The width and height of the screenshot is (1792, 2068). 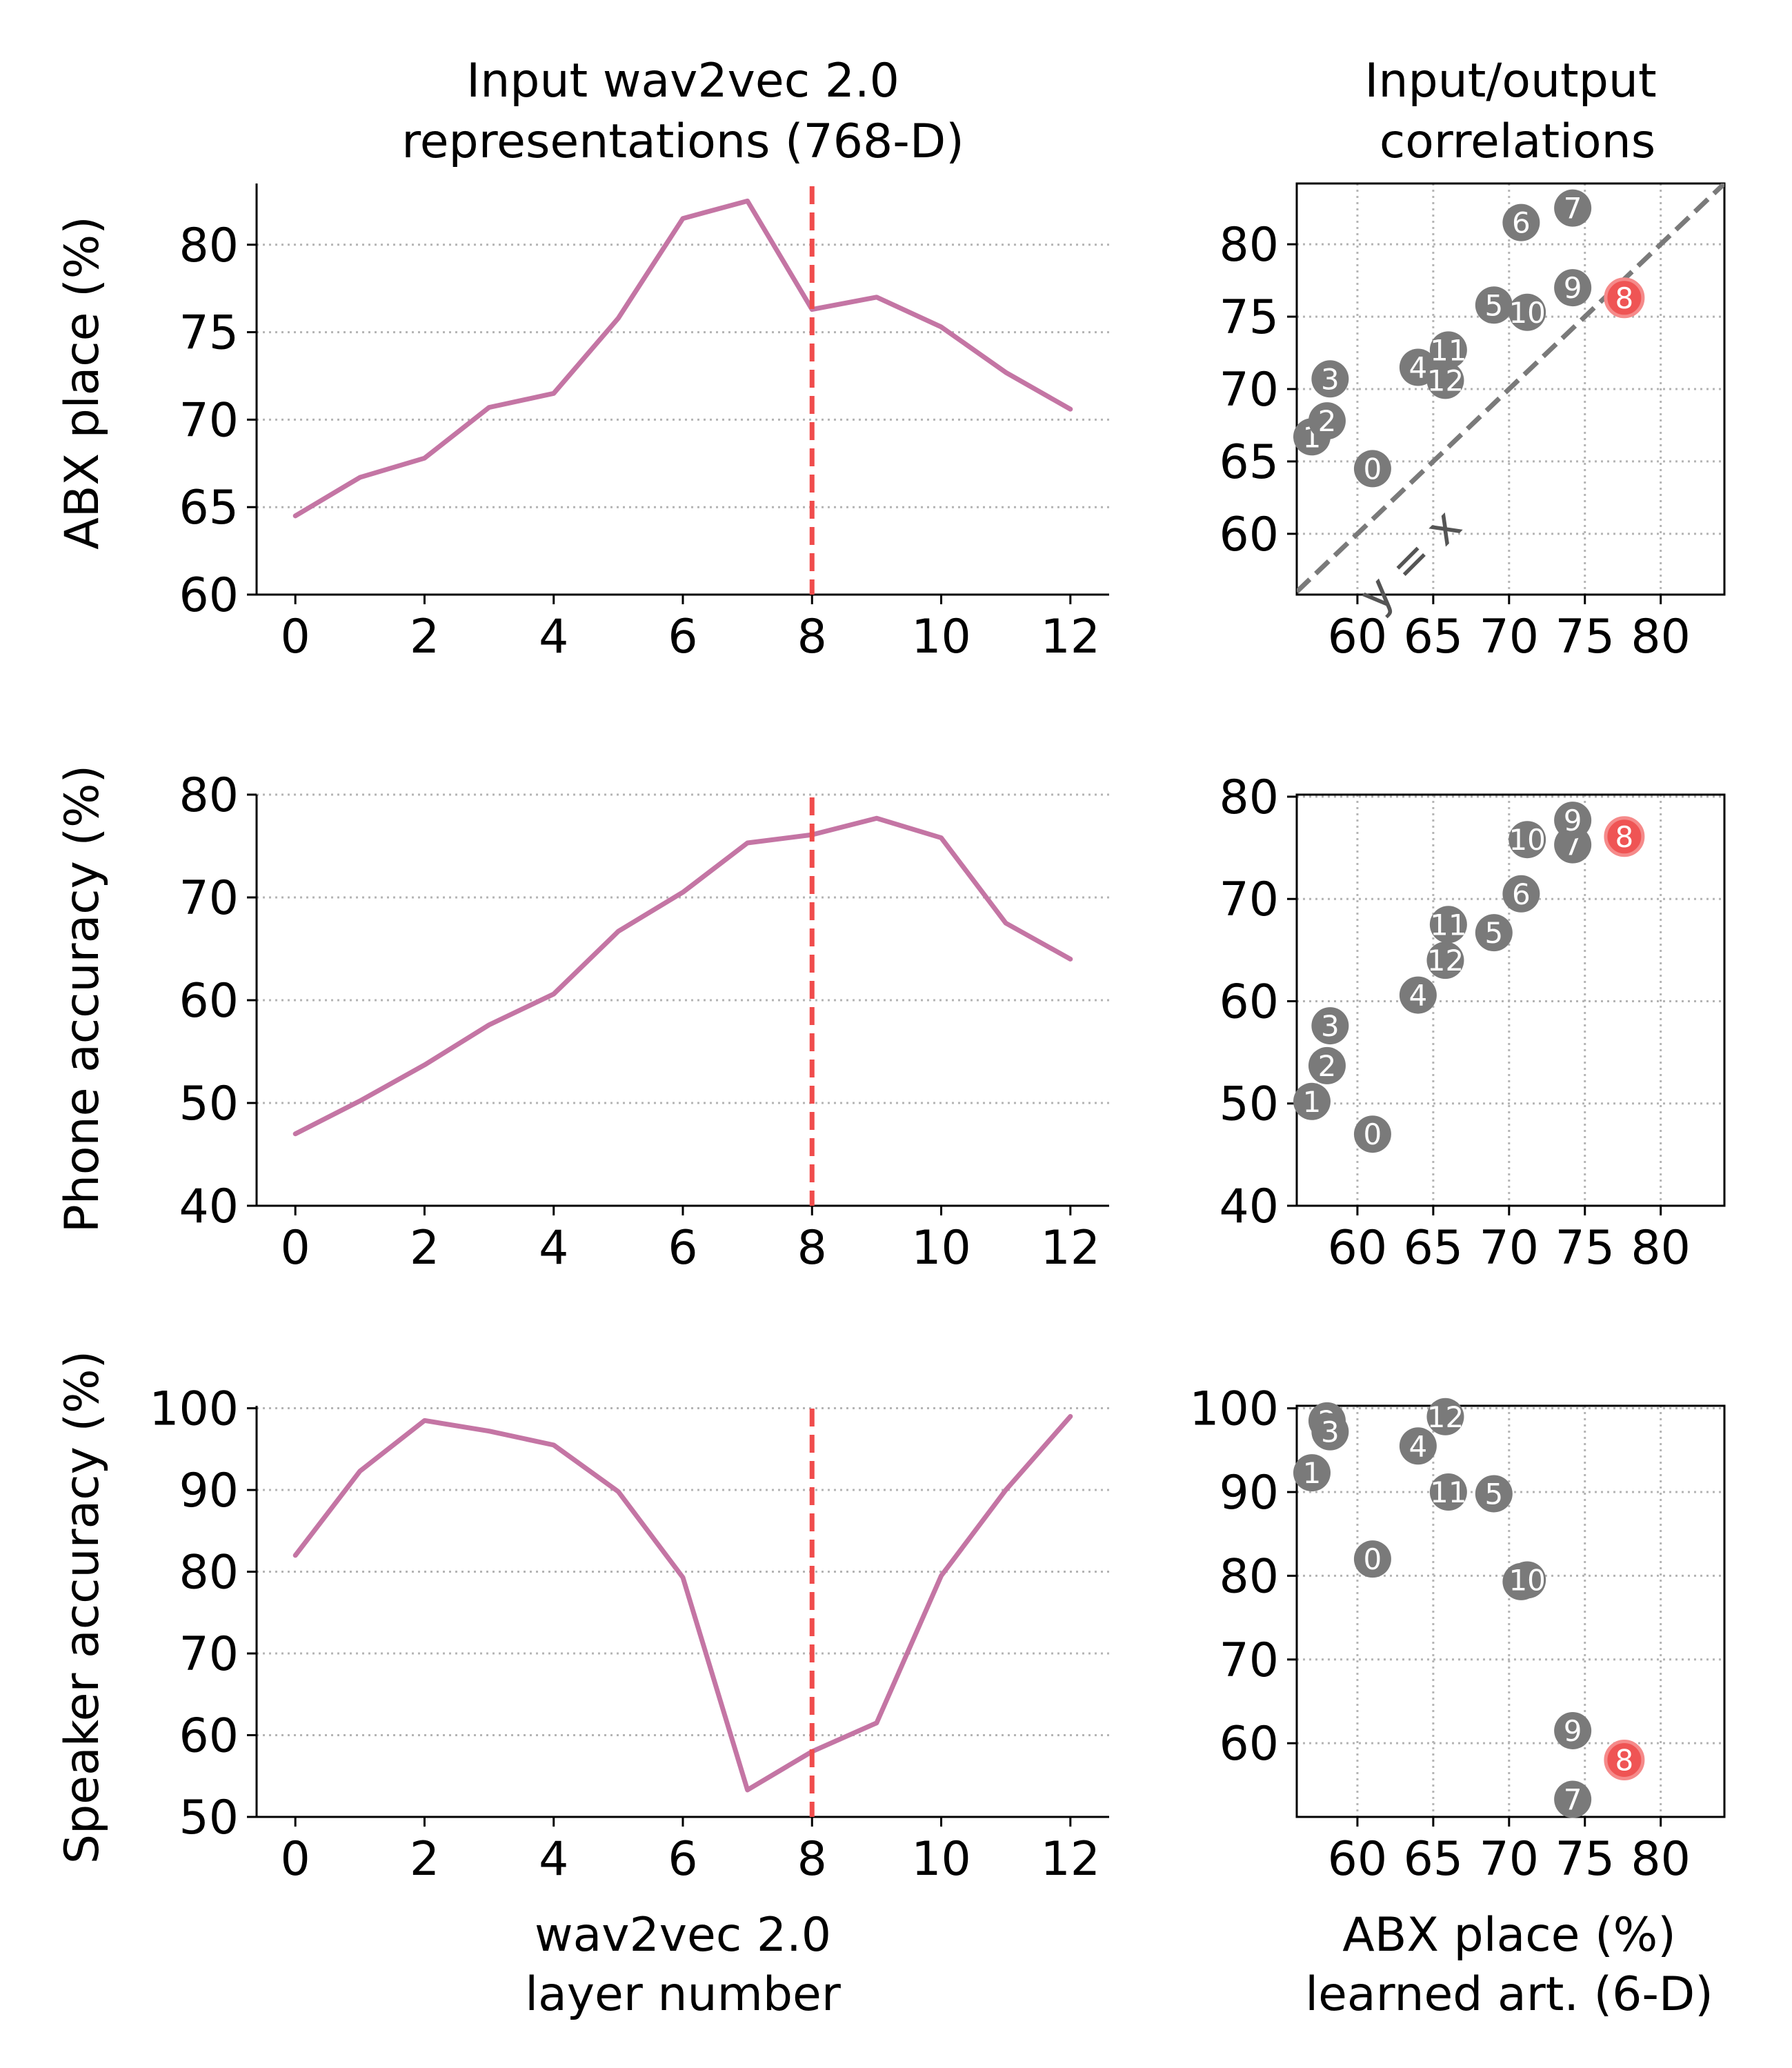 What do you see at coordinates (1312, 1102) in the screenshot?
I see `data-point-label: 1` at bounding box center [1312, 1102].